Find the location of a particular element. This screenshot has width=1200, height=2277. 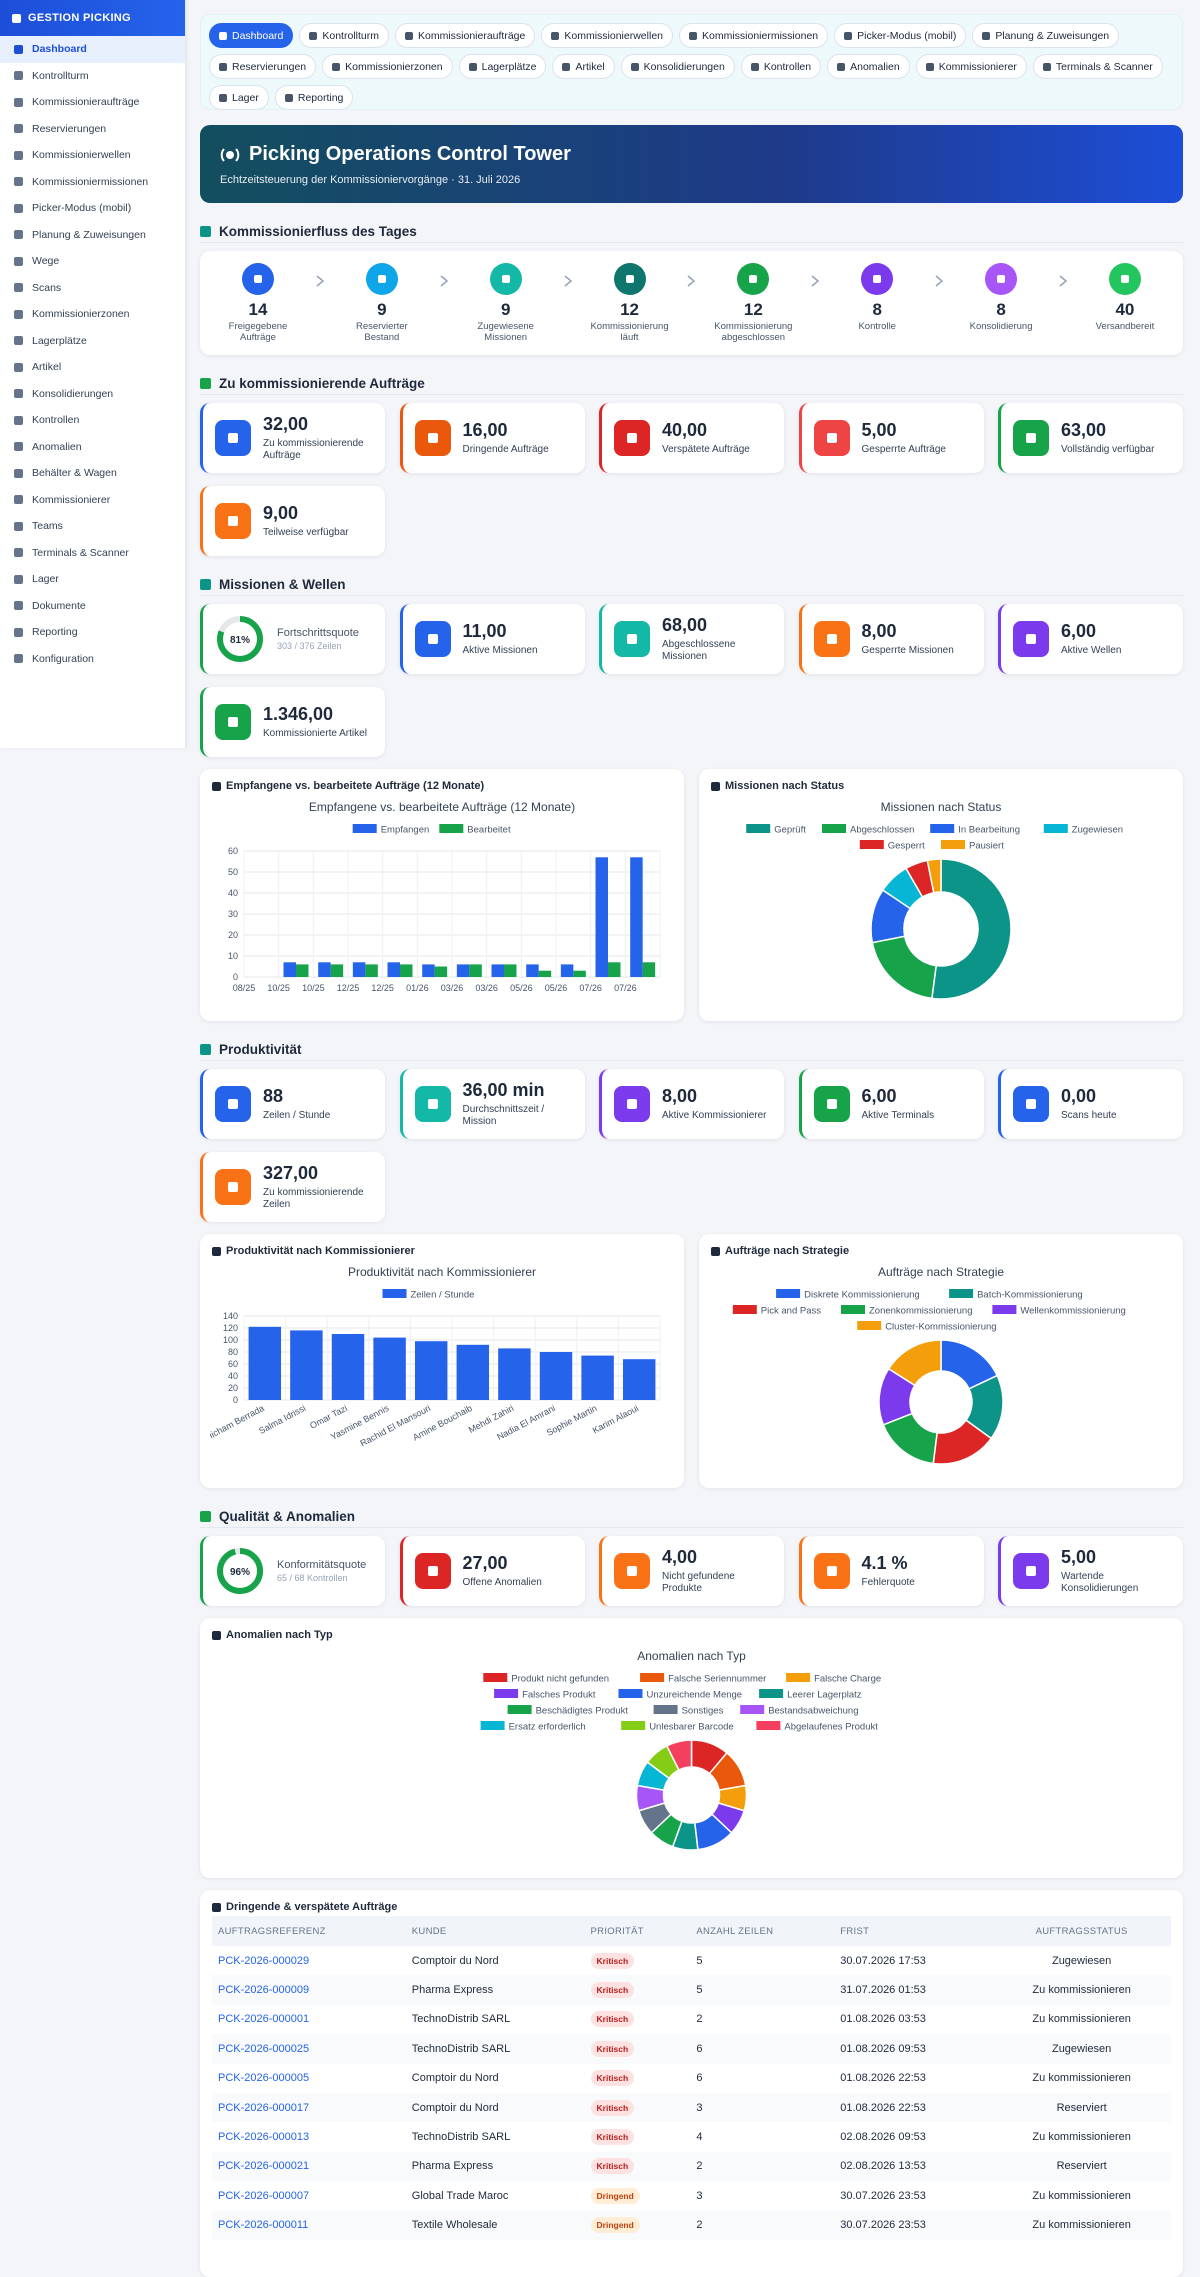

x-tick-label: Karim Alaoui is located at coordinates (615, 1419).